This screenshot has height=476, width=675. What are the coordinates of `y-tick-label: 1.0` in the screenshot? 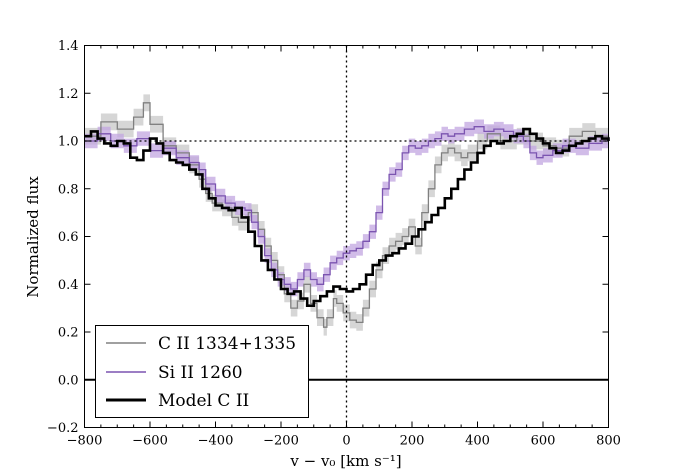 It's located at (68, 142).